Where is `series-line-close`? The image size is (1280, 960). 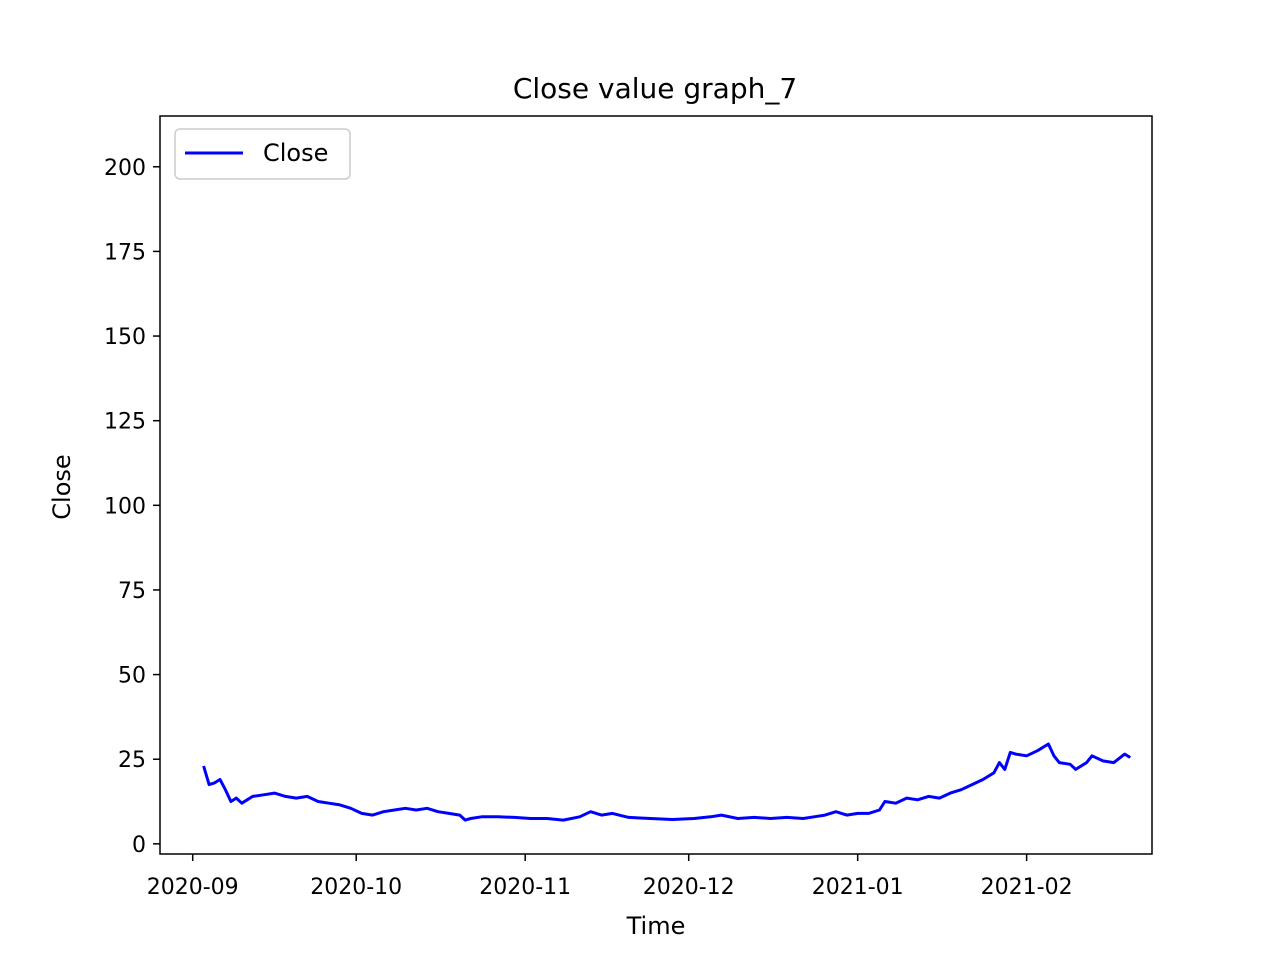 series-line-close is located at coordinates (666, 782).